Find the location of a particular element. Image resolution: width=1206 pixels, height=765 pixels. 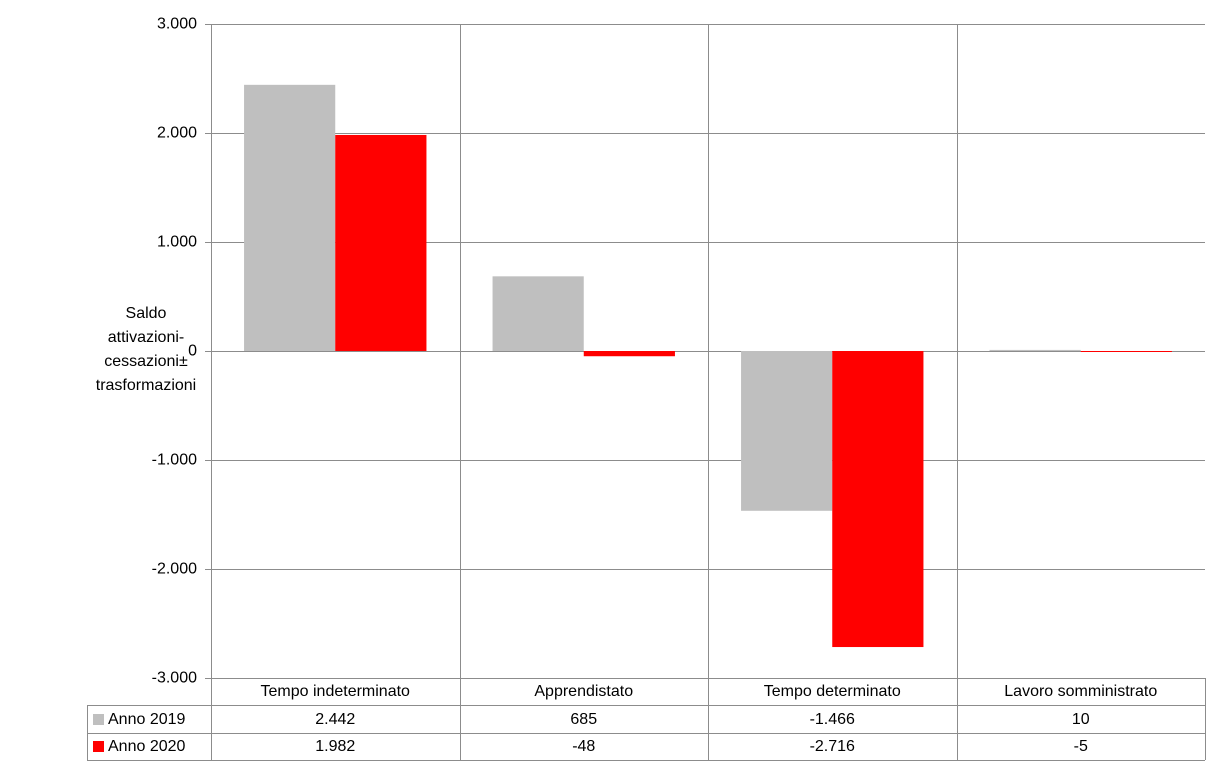

legend-label: Anno 2019 is located at coordinates (147, 719).